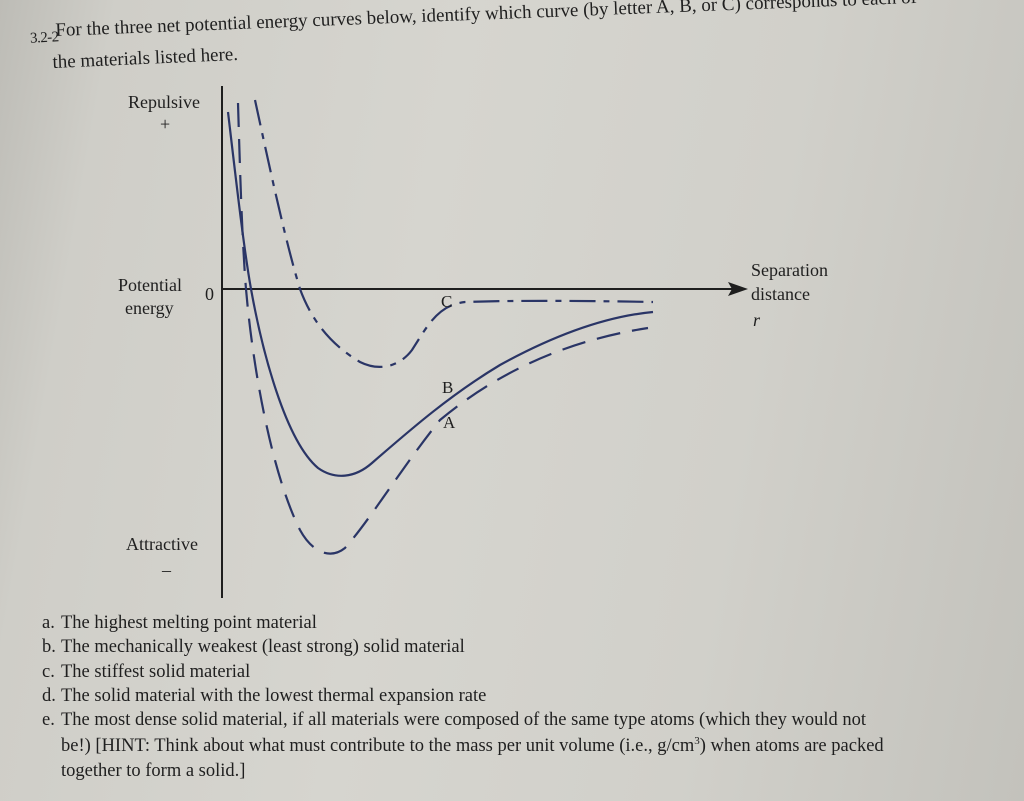 The height and width of the screenshot is (801, 1024). What do you see at coordinates (448, 387) in the screenshot?
I see `curve-b-label: B` at bounding box center [448, 387].